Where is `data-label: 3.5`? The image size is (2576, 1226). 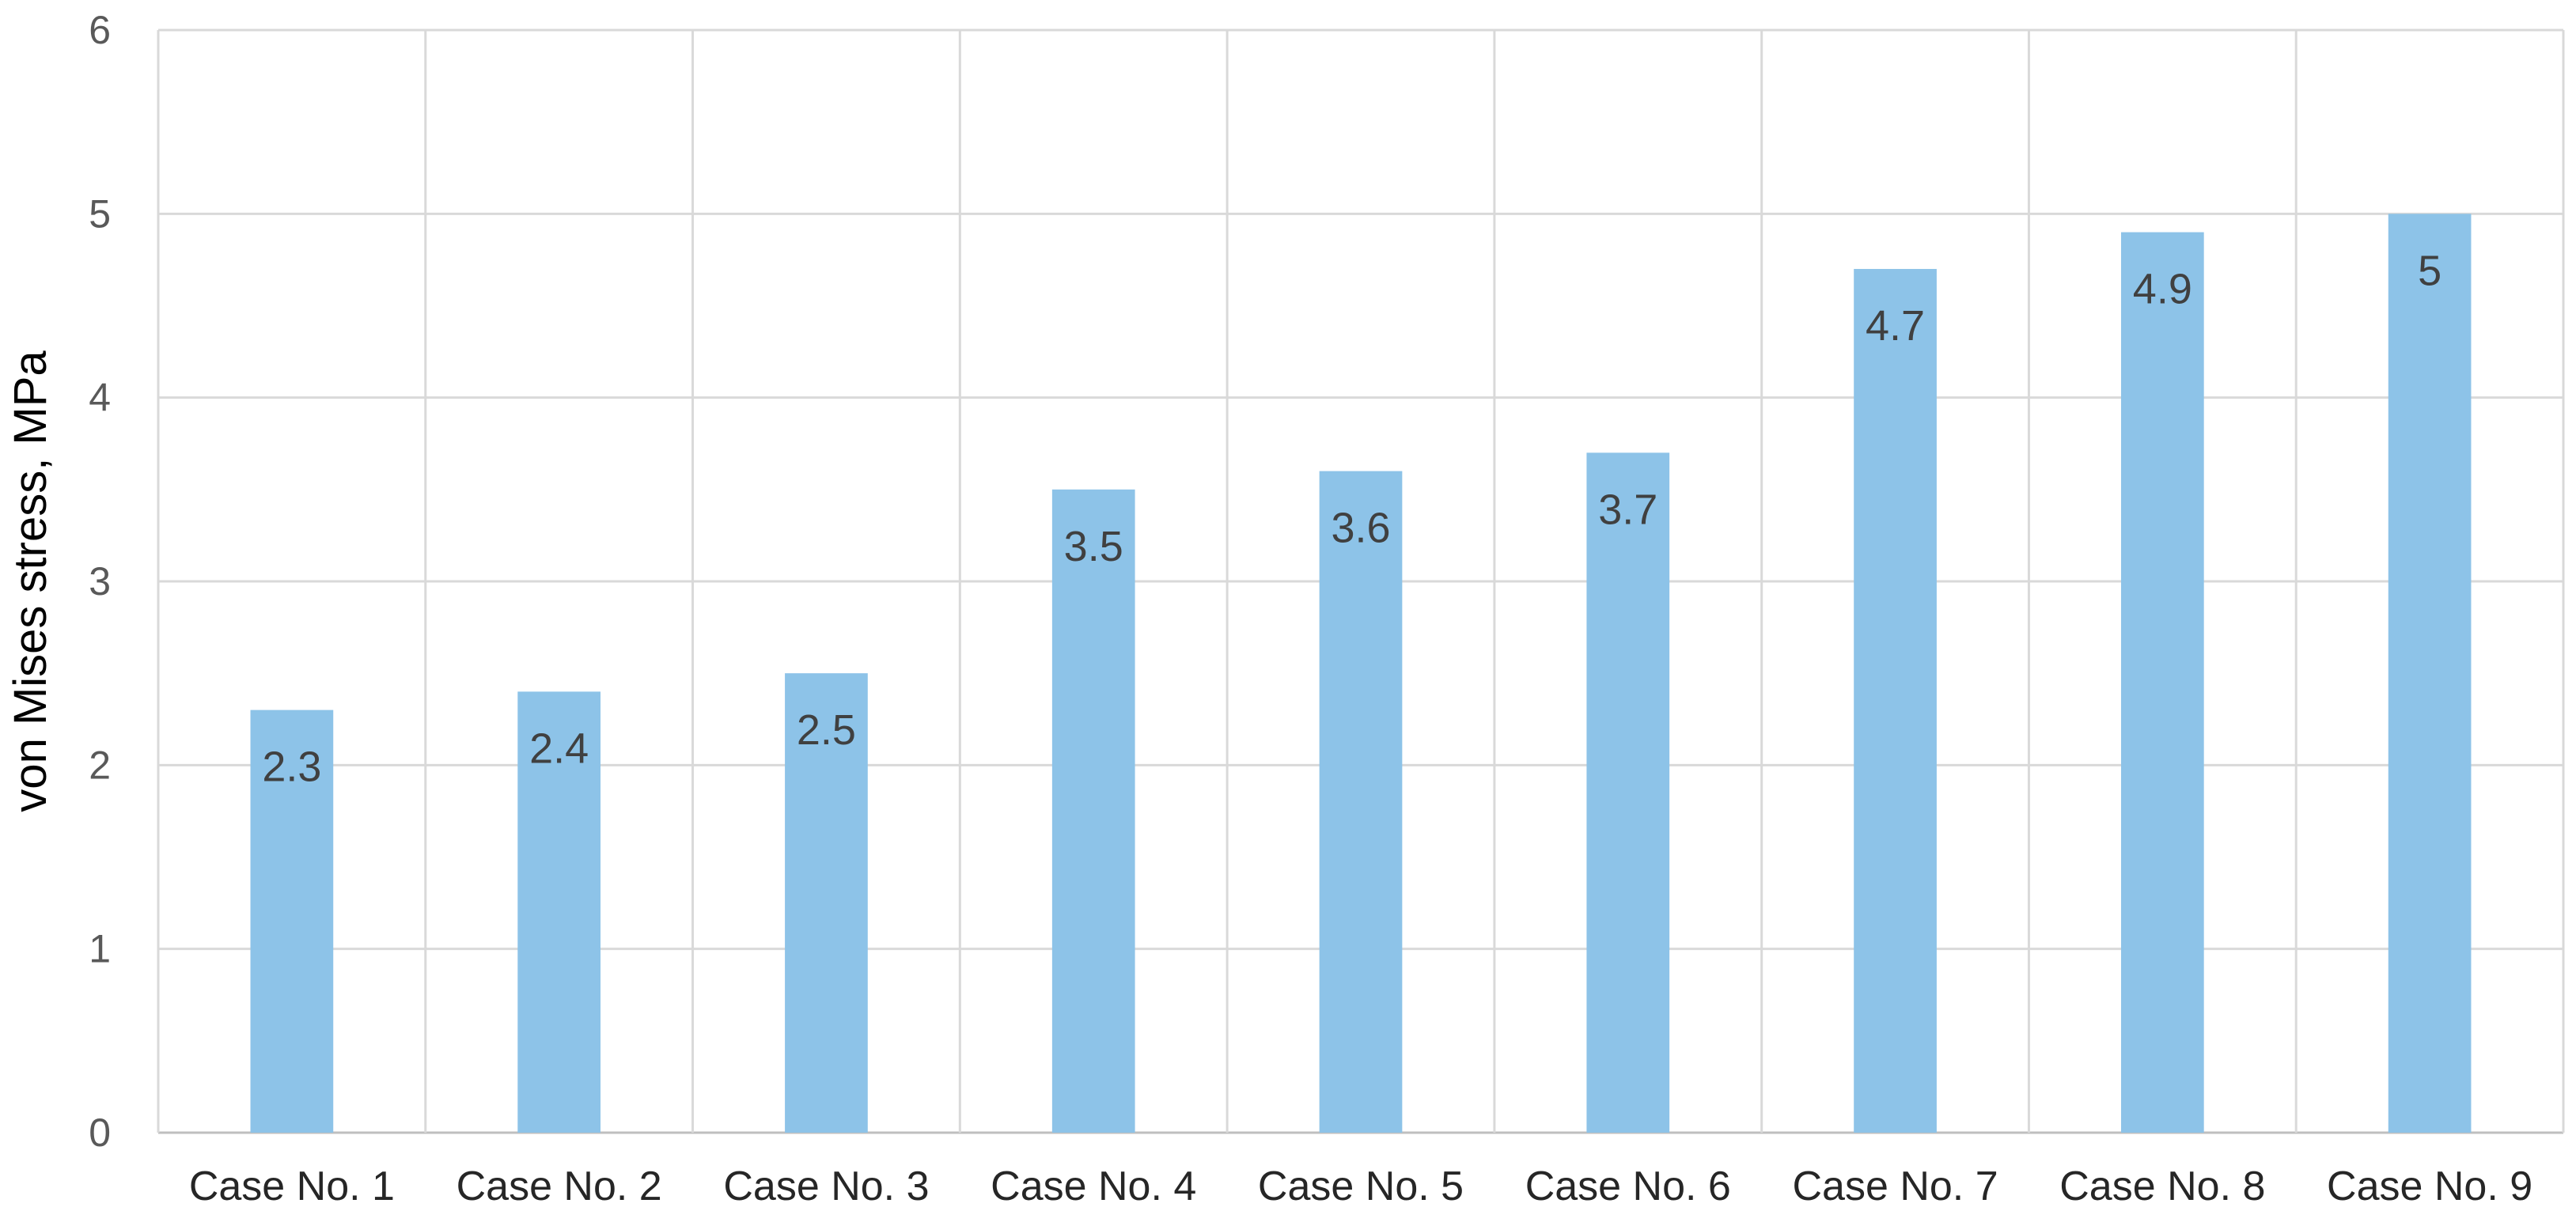 data-label: 3.5 is located at coordinates (1093, 546).